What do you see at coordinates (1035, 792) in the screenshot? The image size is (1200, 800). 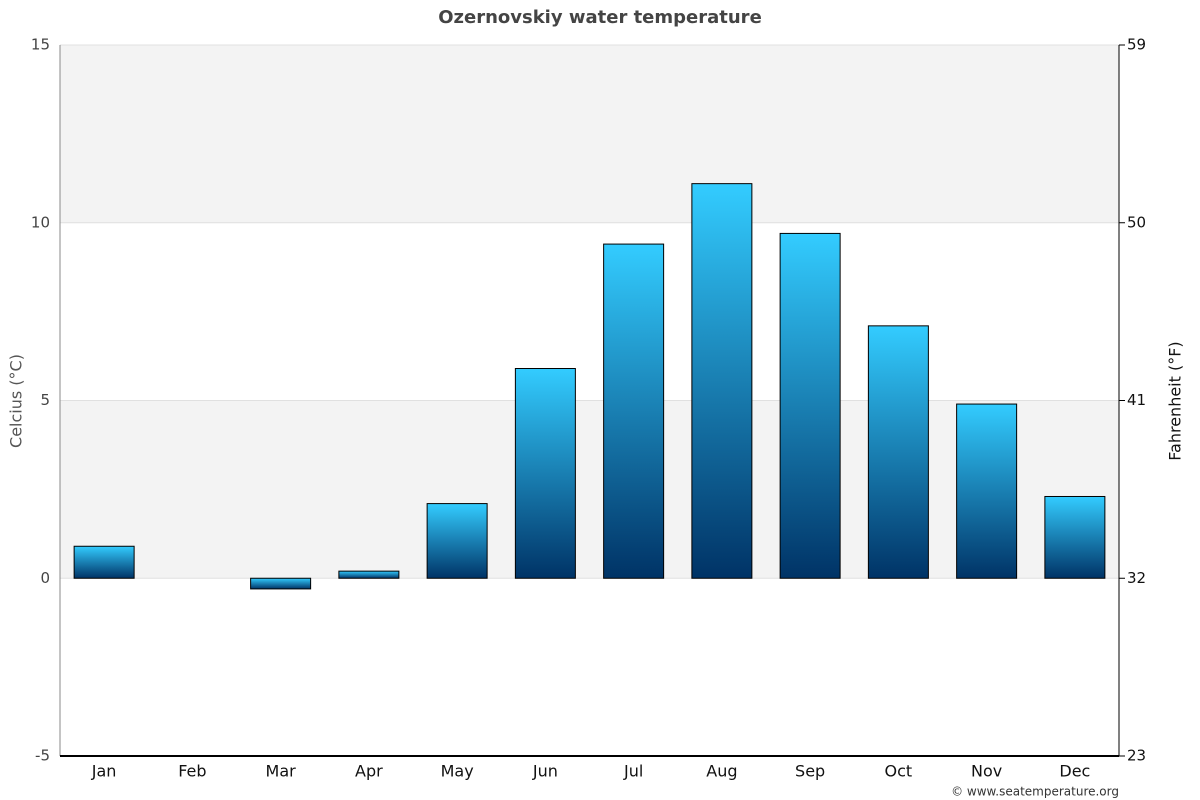 I see `credit: © www.seatemperature.org` at bounding box center [1035, 792].